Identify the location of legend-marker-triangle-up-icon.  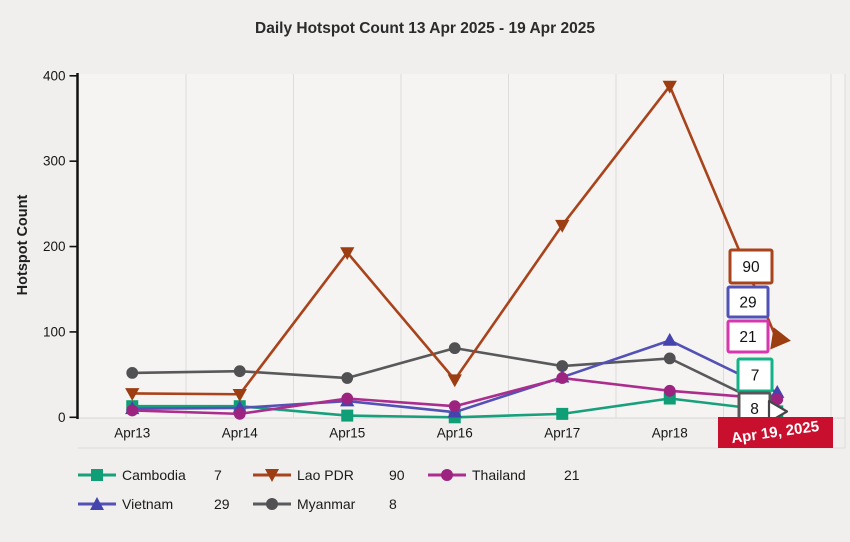
(97, 503).